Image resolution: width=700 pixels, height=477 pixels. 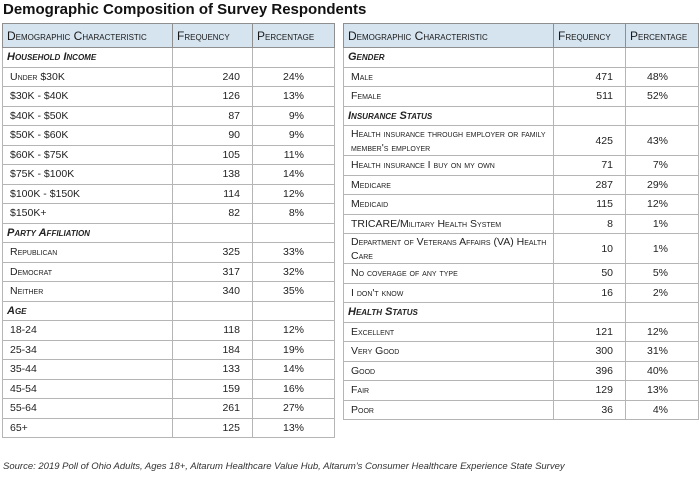 What do you see at coordinates (87, 232) in the screenshot?
I see `section-label: Party Affiliation` at bounding box center [87, 232].